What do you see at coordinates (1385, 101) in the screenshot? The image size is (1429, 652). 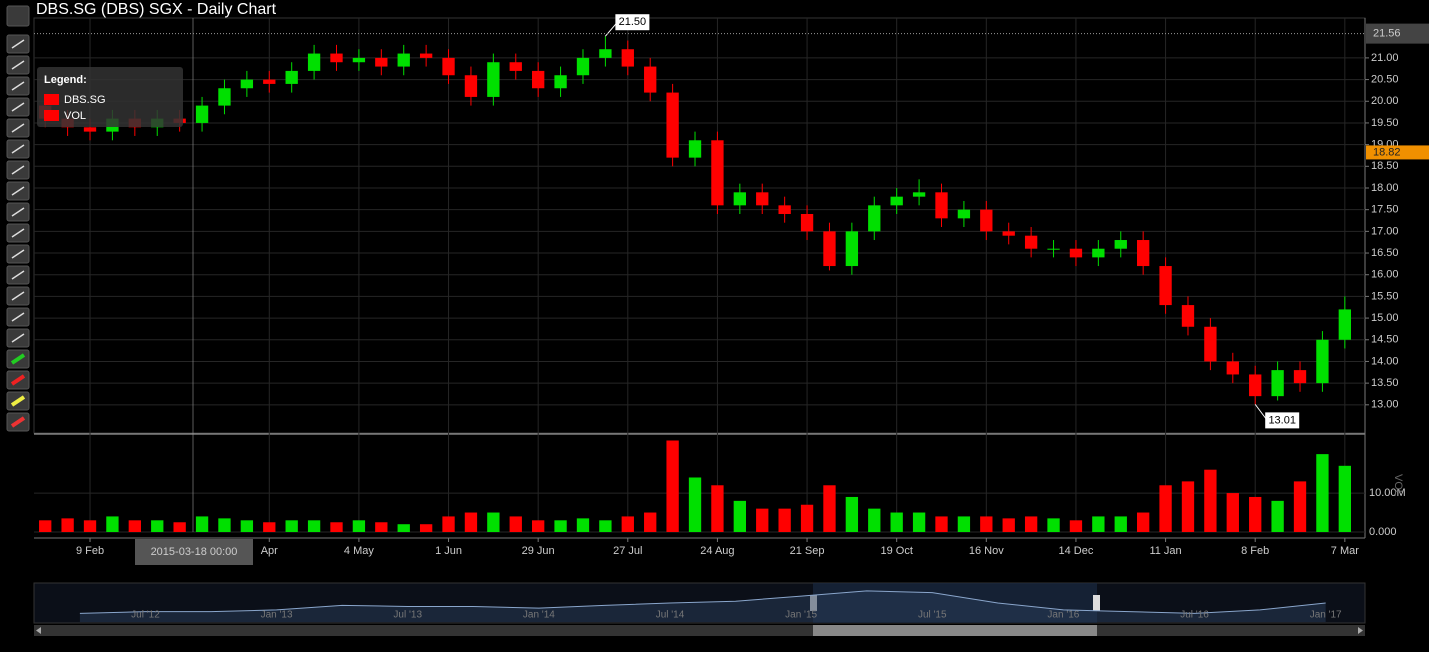 I see `y-tick-label: 20.00` at bounding box center [1385, 101].